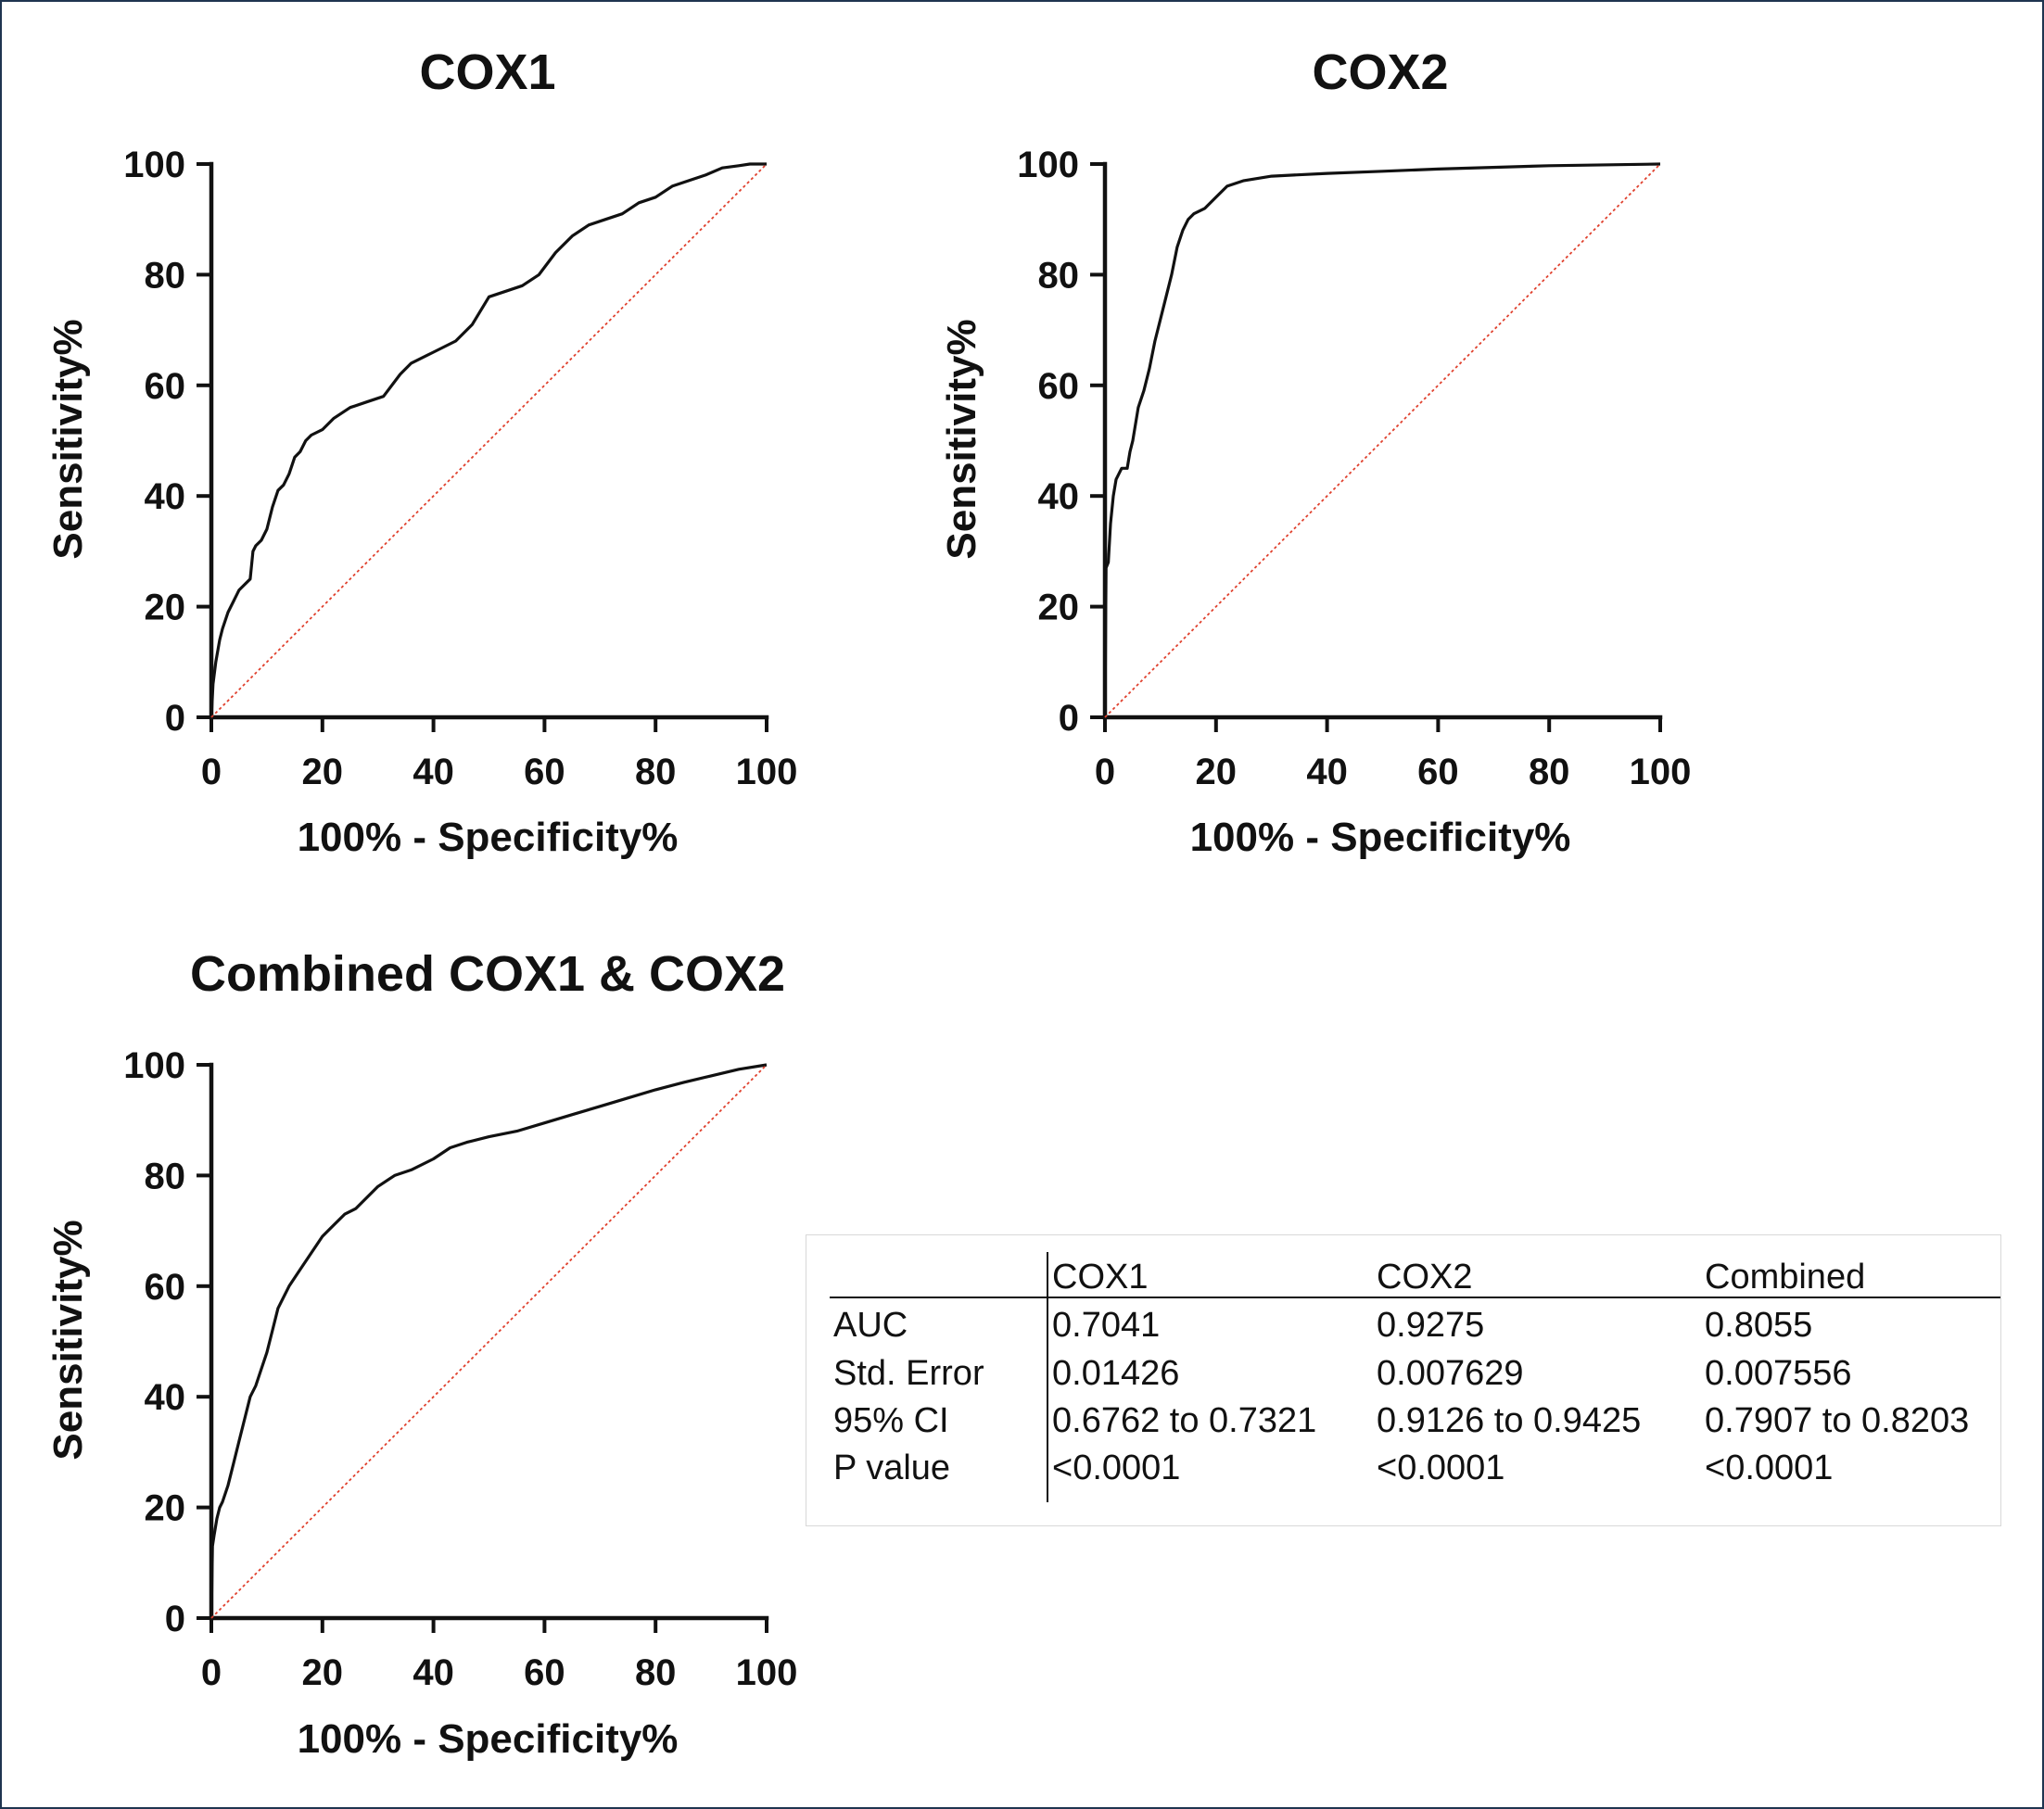 The image size is (2044, 1809). I want to click on cell-p-value-cox2: <0.0001, so click(1441, 1467).